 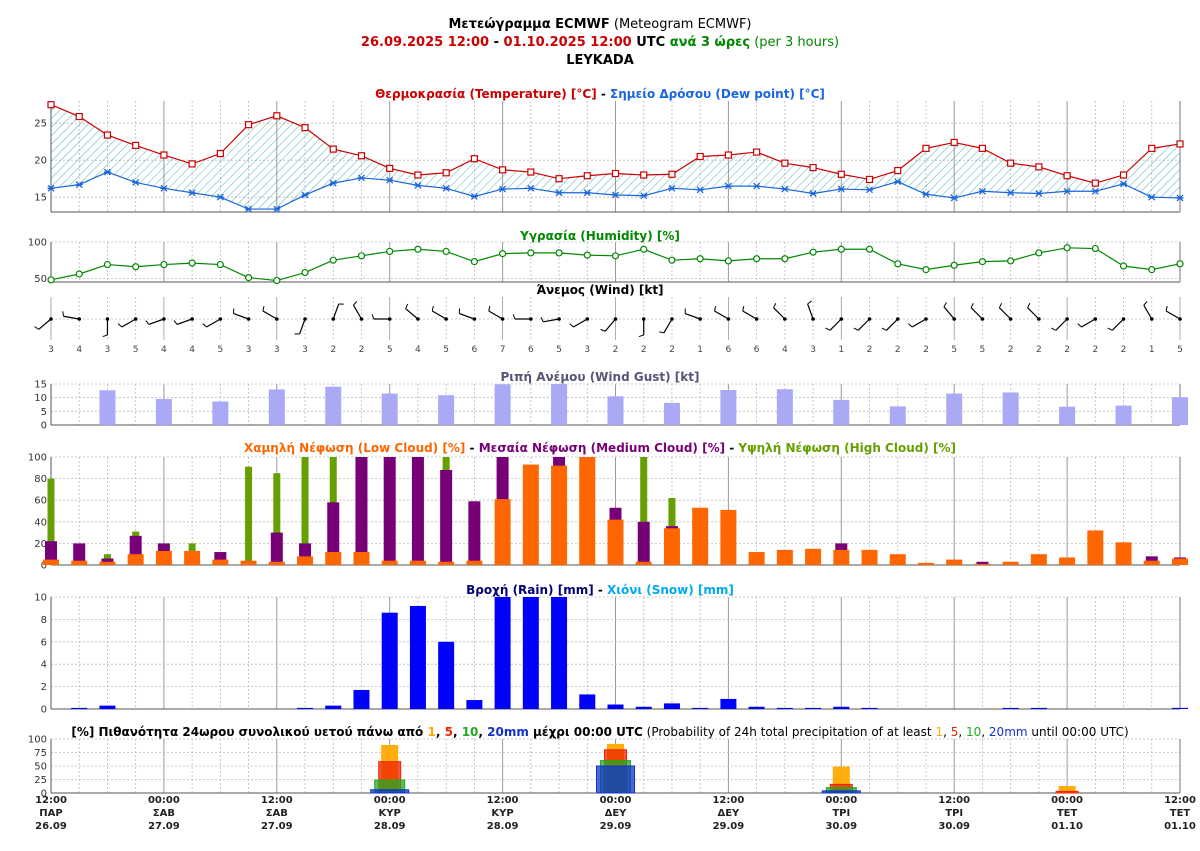 What do you see at coordinates (947, 732) in the screenshot?
I see `prob-en-comma-1: ,` at bounding box center [947, 732].